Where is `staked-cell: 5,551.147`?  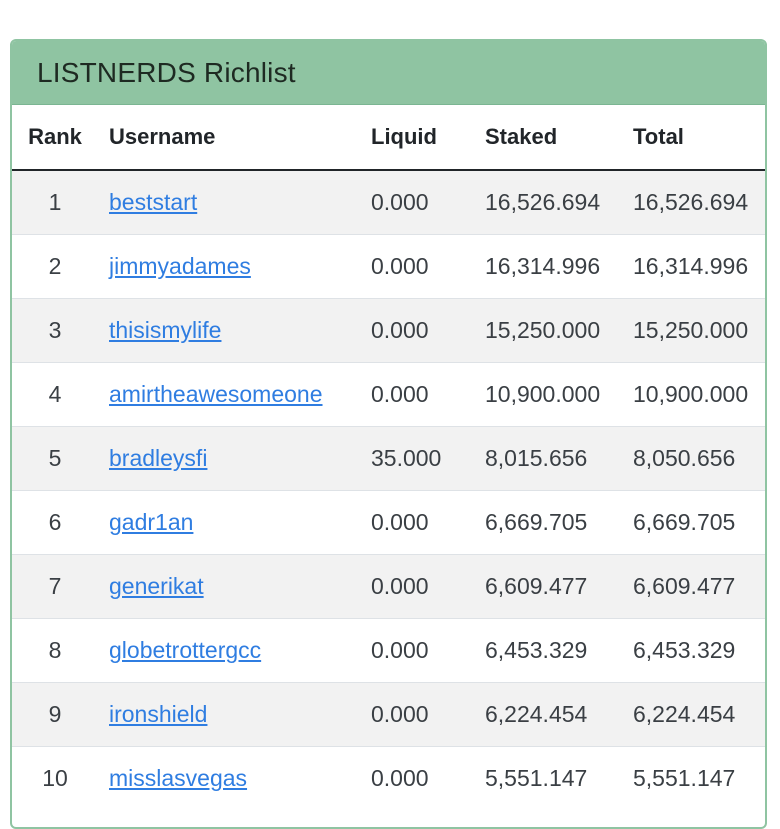 staked-cell: 5,551.147 is located at coordinates (548, 778).